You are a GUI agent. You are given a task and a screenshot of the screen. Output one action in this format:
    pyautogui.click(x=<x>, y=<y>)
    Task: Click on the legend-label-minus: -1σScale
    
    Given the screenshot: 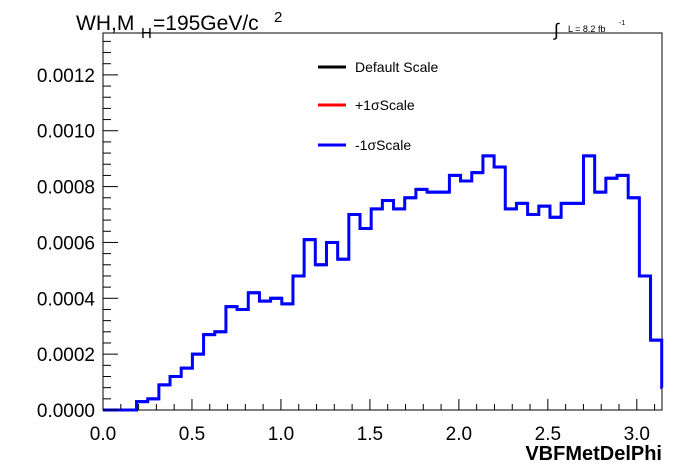 What is the action you would take?
    pyautogui.click(x=383, y=145)
    